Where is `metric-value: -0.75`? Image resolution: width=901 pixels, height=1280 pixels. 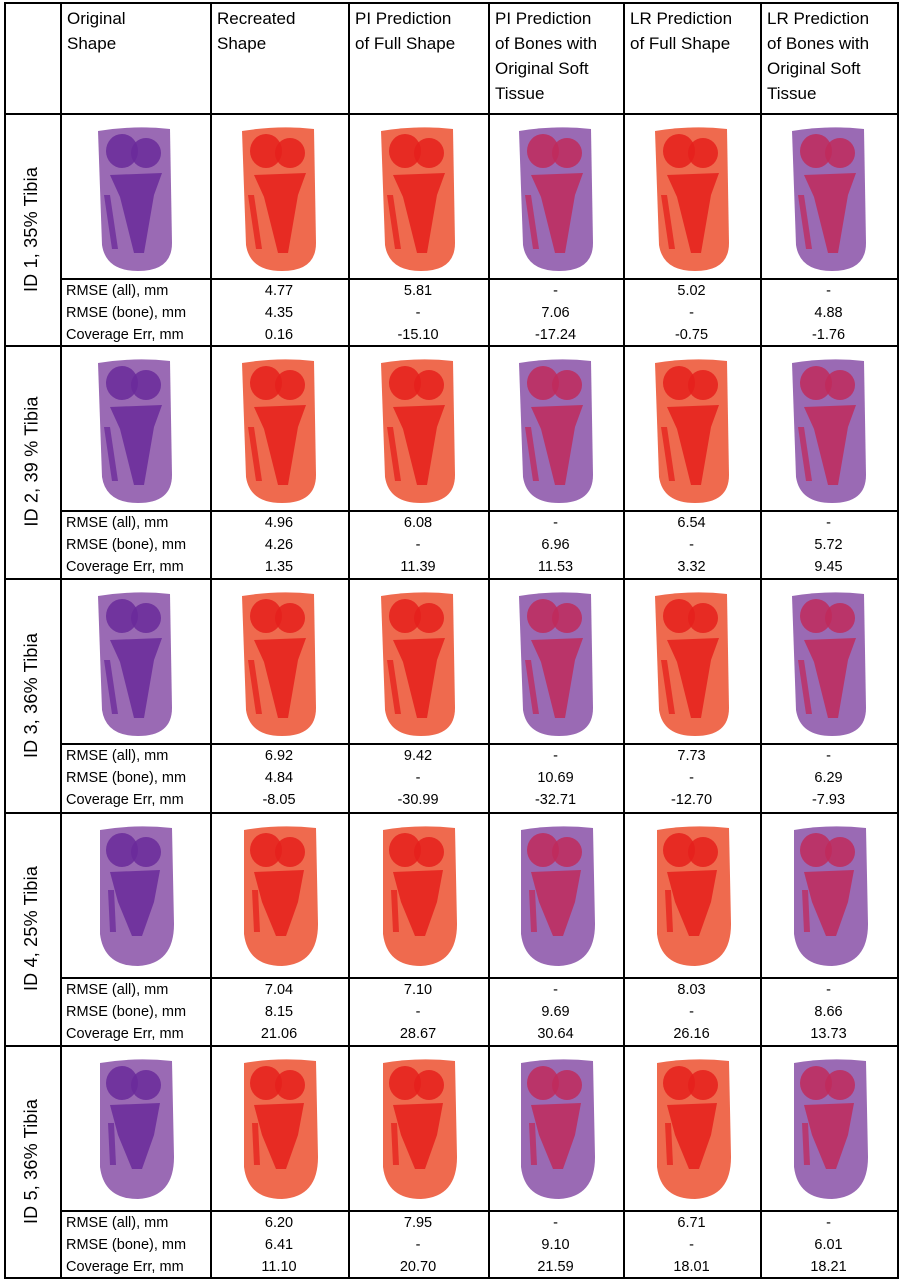
metric-value: -0.75 is located at coordinates (691, 335).